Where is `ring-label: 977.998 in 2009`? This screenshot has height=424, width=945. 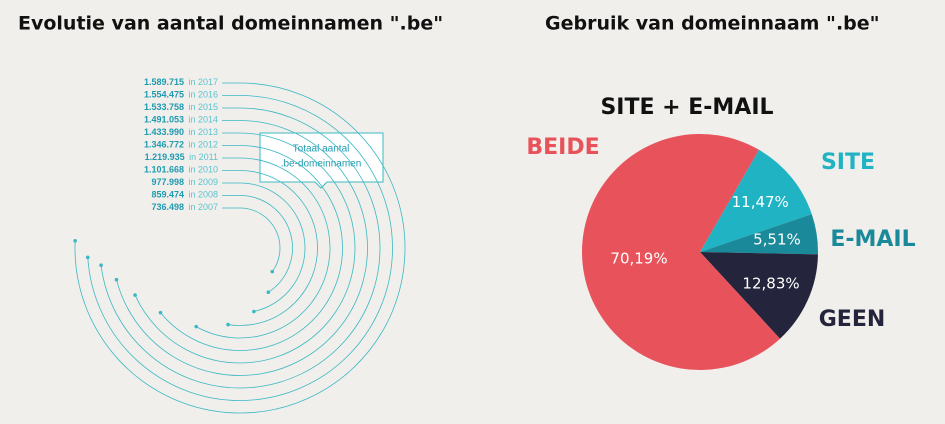 ring-label: 977.998 in 2009 is located at coordinates (184, 182).